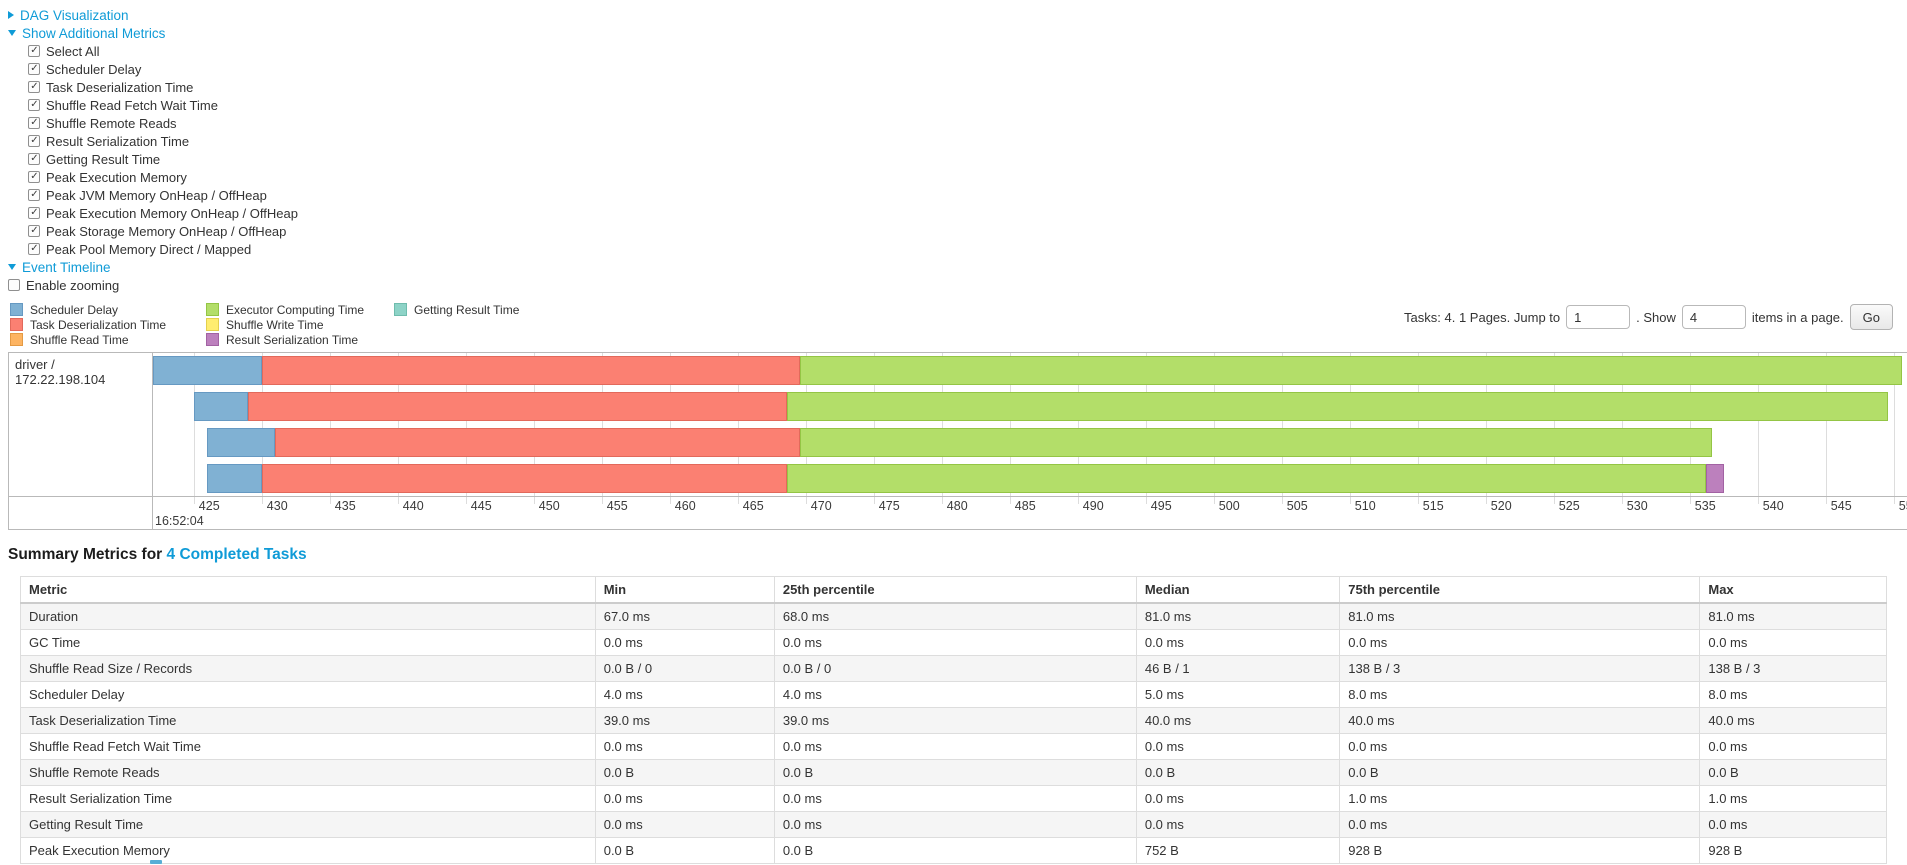 Image resolution: width=1907 pixels, height=865 pixels. I want to click on metric-checkbox-shuffle-read-fetch-wait-time: Shuffle Read Fetch Wait Time, so click(967, 105).